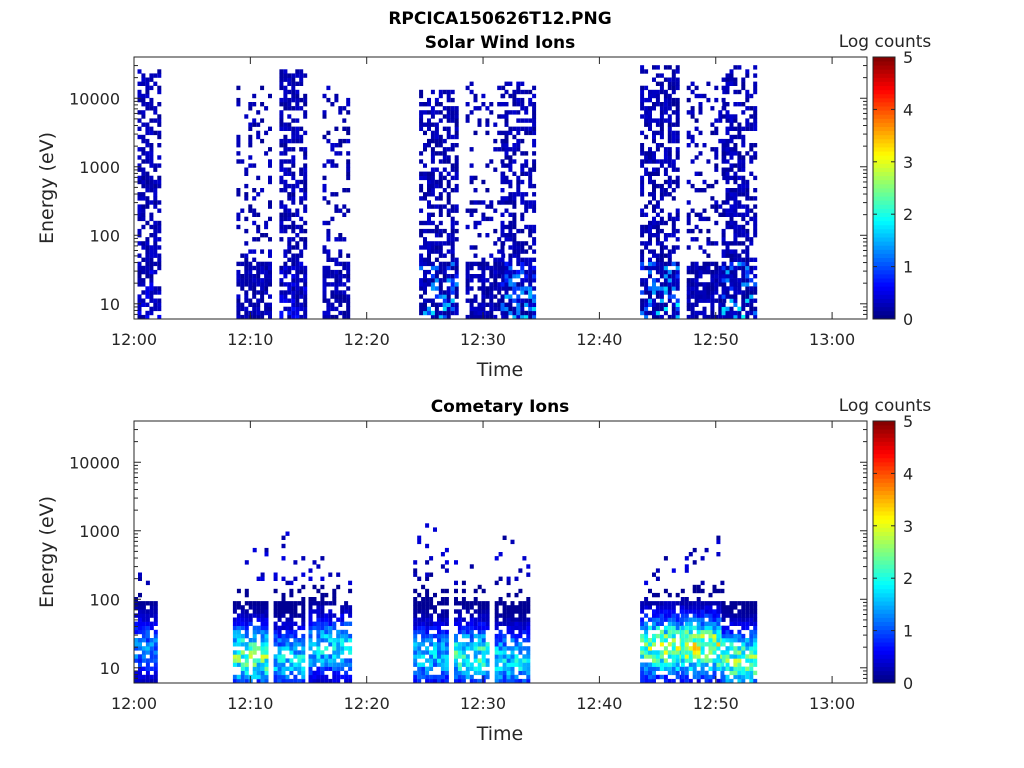 The height and width of the screenshot is (768, 1024). I want to click on figure-title: RPCICA150626T12.PNG, so click(499, 19).